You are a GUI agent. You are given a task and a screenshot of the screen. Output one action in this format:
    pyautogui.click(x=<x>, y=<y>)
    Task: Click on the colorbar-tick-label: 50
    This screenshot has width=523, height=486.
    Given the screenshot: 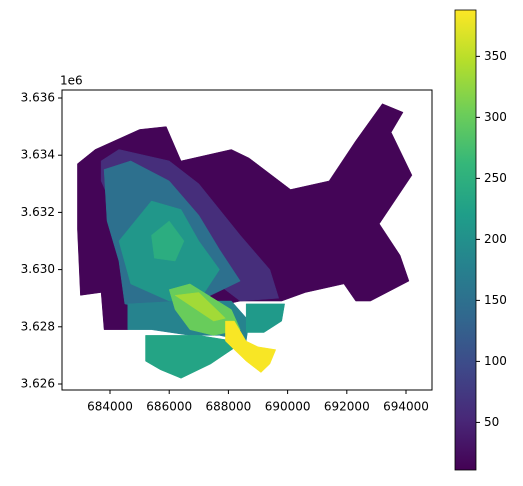 What is the action you would take?
    pyautogui.click(x=491, y=422)
    